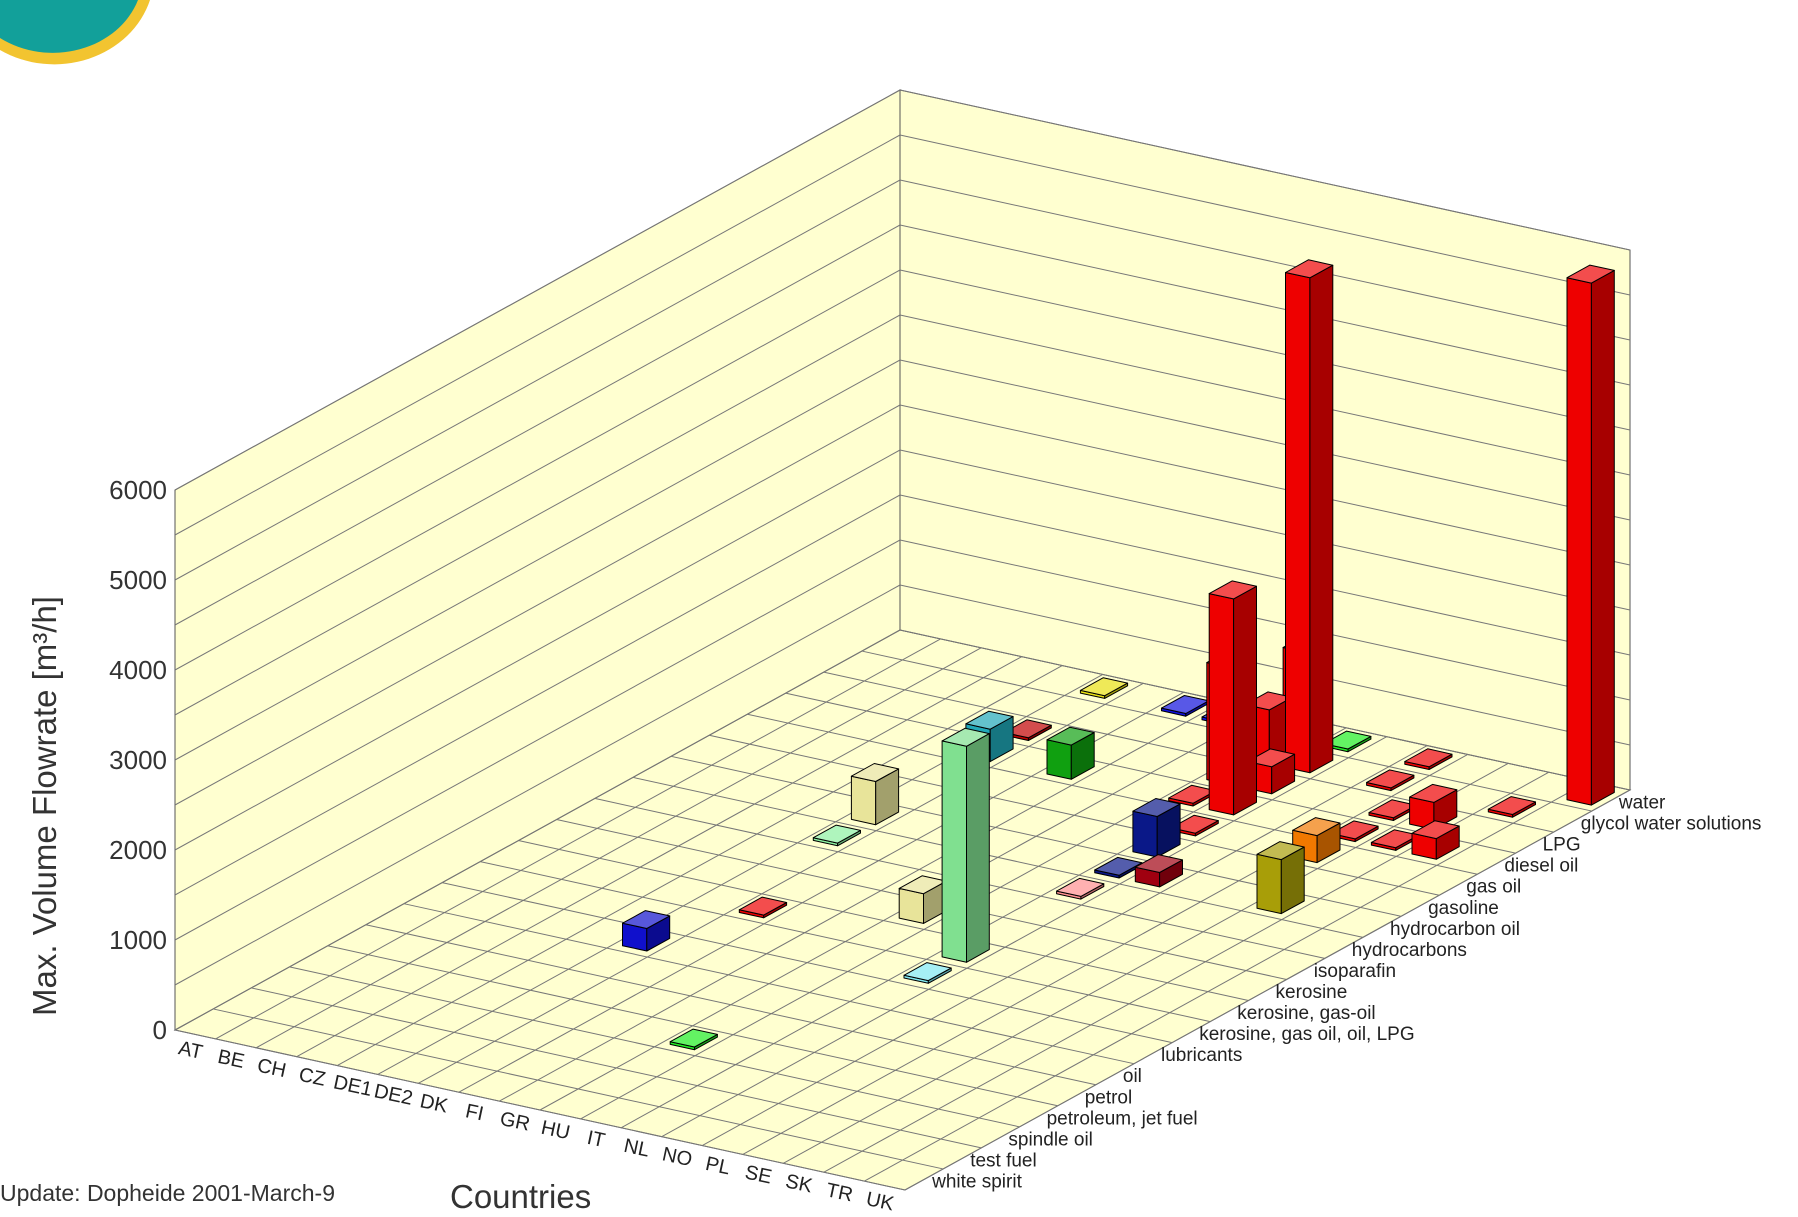  I want to click on bar-NL-hydrocarbons, so click(1080, 888).